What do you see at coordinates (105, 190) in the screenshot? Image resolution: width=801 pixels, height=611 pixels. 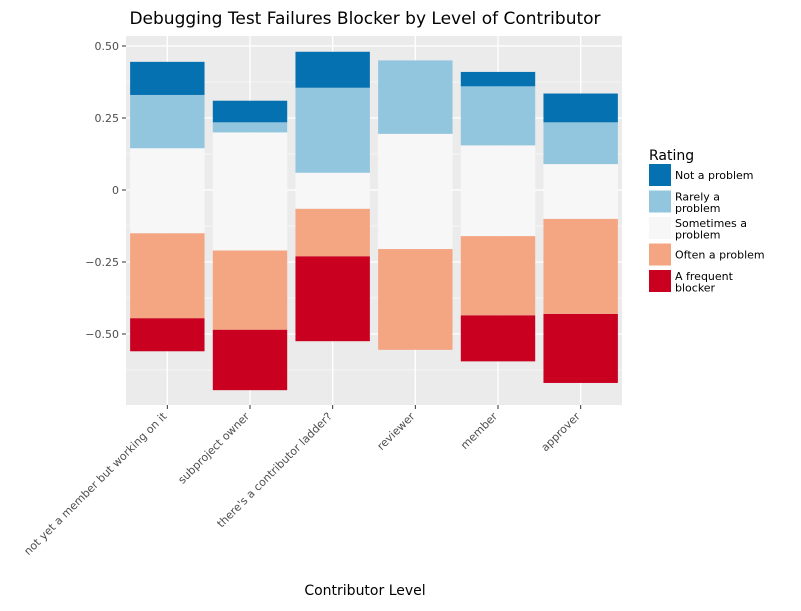 I see `y-axis: 0.50 0.25 0 −0.25 −0.50` at bounding box center [105, 190].